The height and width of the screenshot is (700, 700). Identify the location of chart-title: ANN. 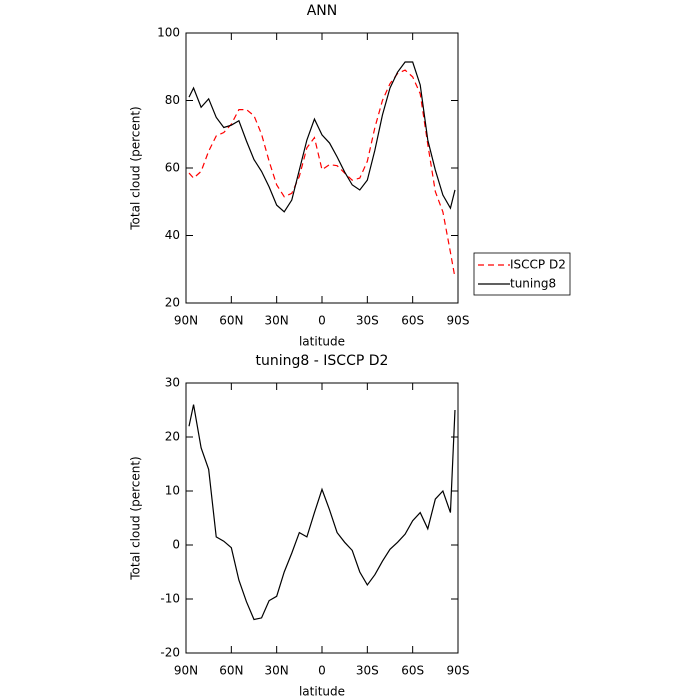
(322, 11).